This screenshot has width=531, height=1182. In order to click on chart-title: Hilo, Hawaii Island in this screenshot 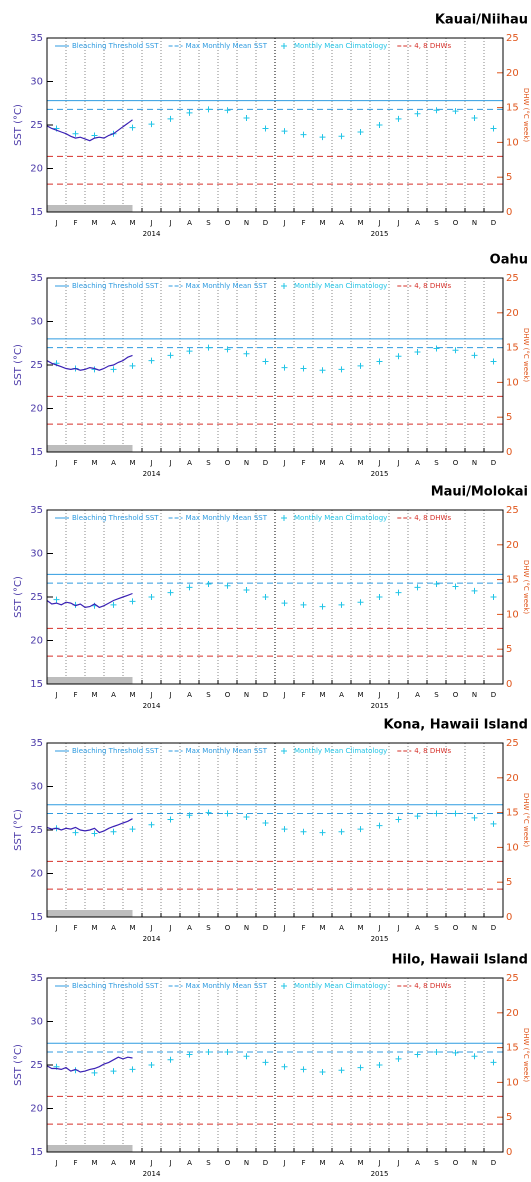, I will do `click(460, 960)`.